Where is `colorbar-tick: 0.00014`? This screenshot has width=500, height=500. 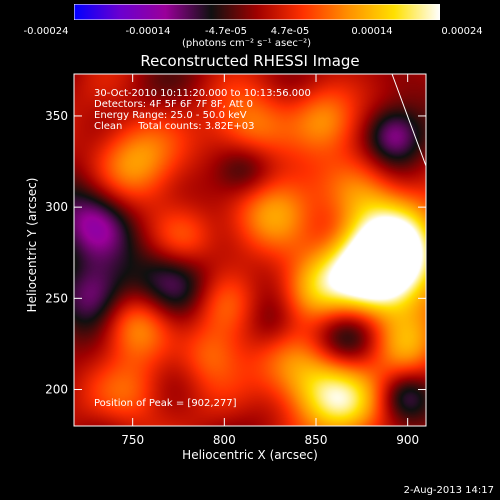 colorbar-tick: 0.00014 is located at coordinates (372, 31).